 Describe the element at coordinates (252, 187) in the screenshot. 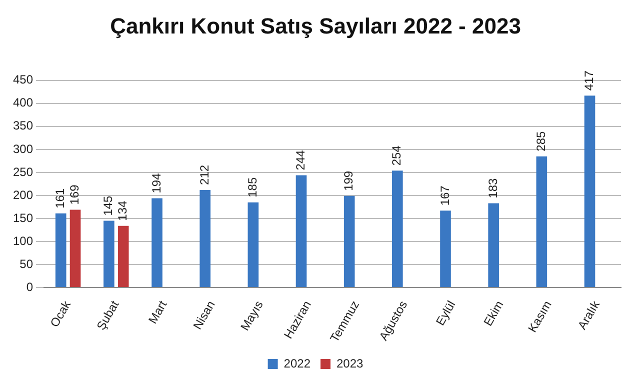

I see `data-label: 185` at that location.